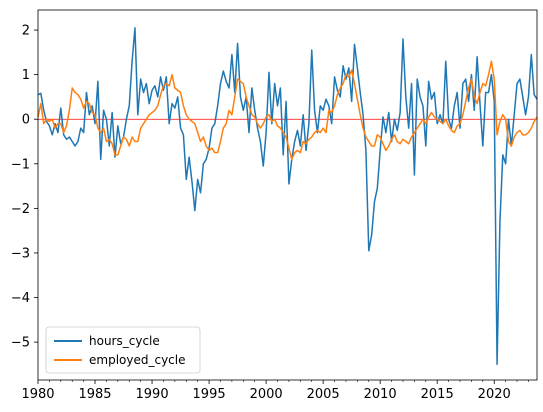 The width and height of the screenshot is (543, 412). What do you see at coordinates (20, 343) in the screenshot?
I see `y-tick-label: −5` at bounding box center [20, 343].